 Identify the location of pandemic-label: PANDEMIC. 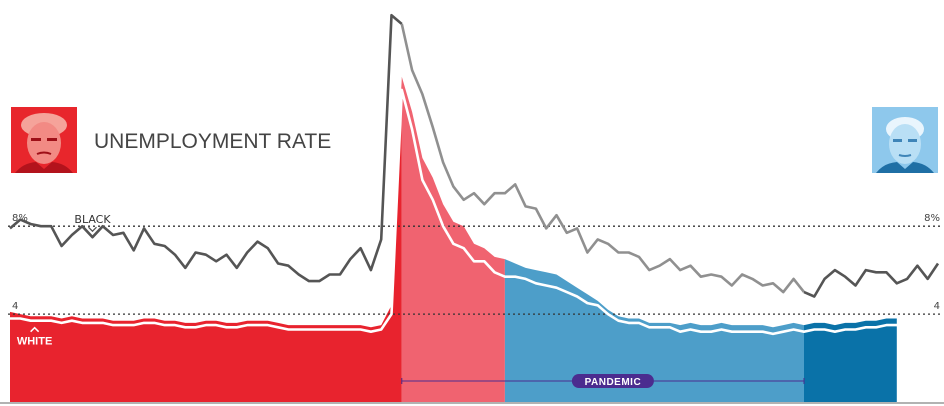
(613, 382).